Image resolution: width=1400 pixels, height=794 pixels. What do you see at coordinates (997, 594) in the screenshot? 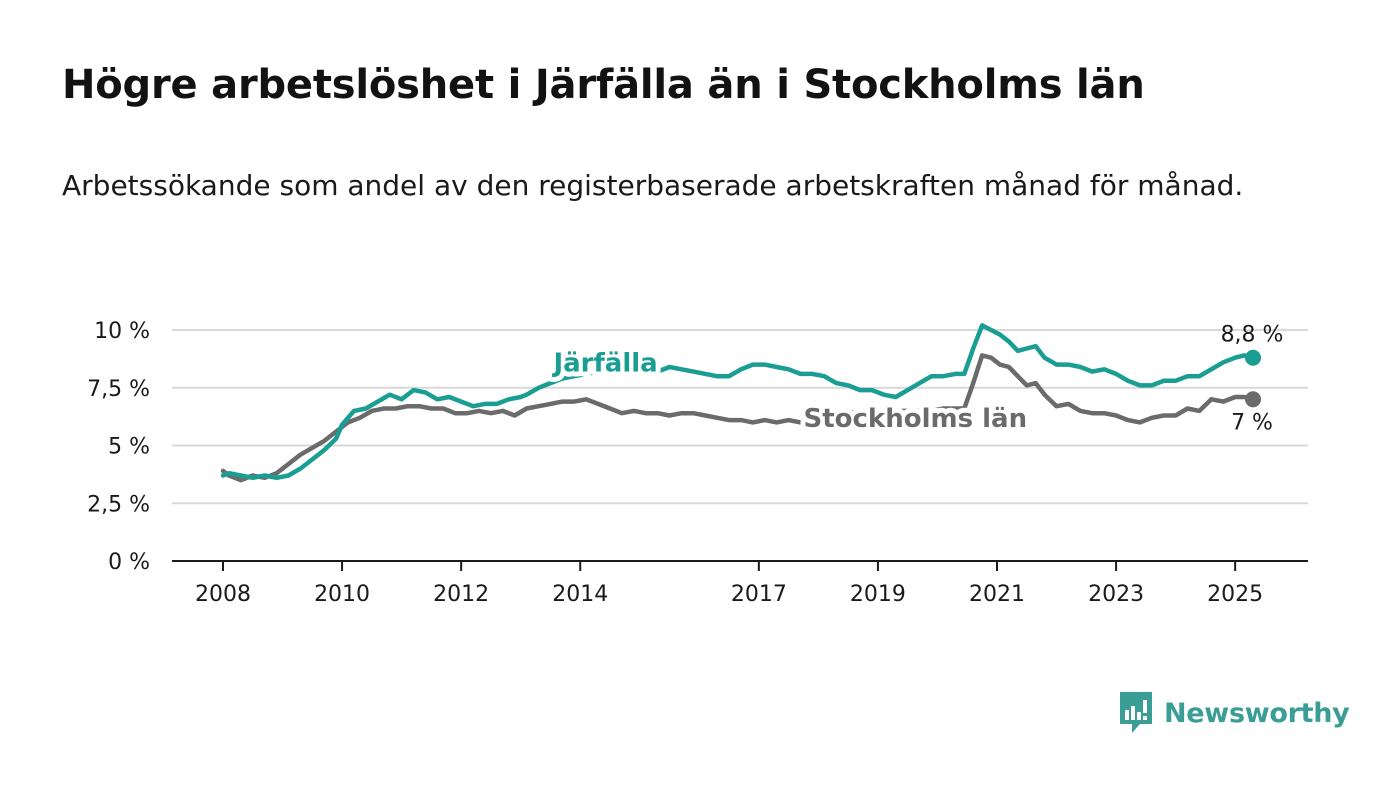
I see `x-tick-label: 2021` at bounding box center [997, 594].